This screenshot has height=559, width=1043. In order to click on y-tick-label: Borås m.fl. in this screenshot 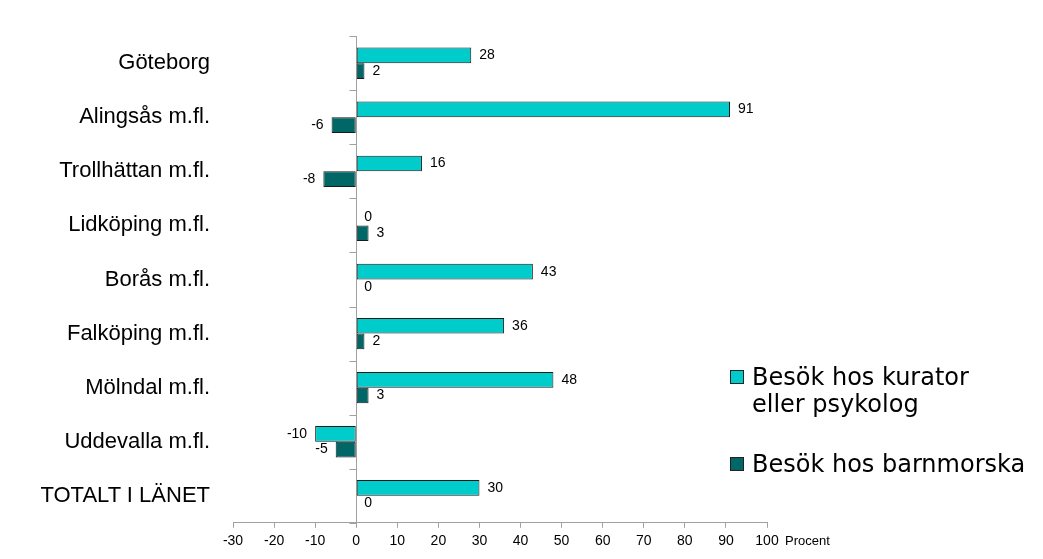, I will do `click(157, 278)`.